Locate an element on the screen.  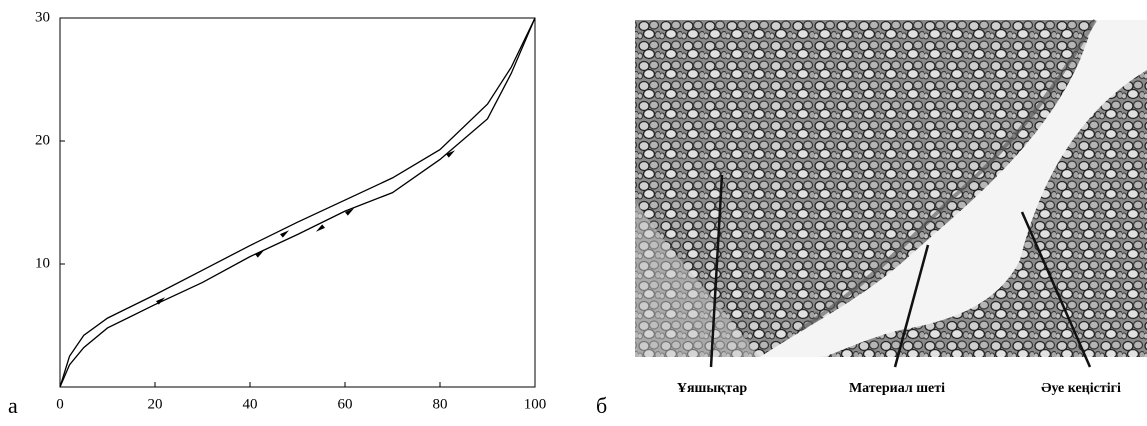
micrograph-label: Ұяшықтар is located at coordinates (712, 388).